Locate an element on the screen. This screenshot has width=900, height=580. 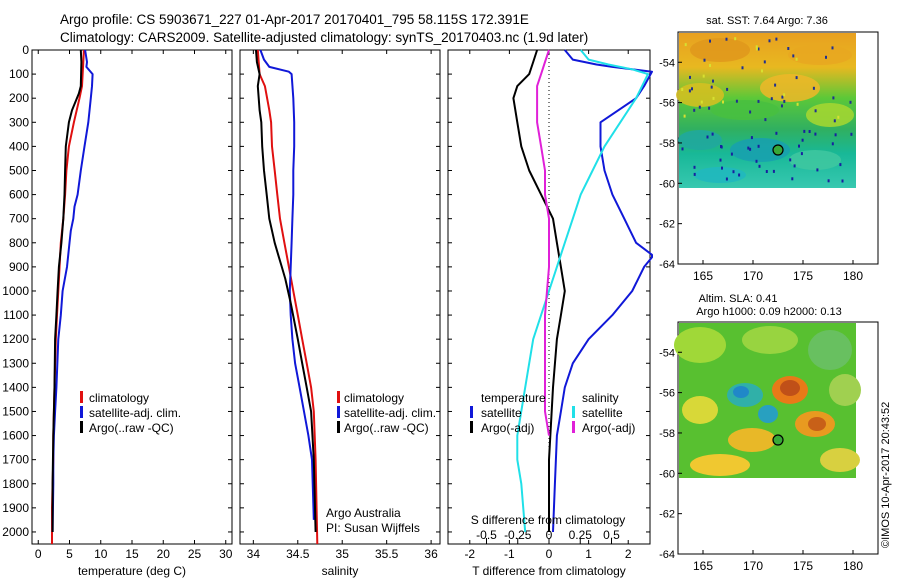
s-tick-label: -0.5 is located at coordinates (486, 535).